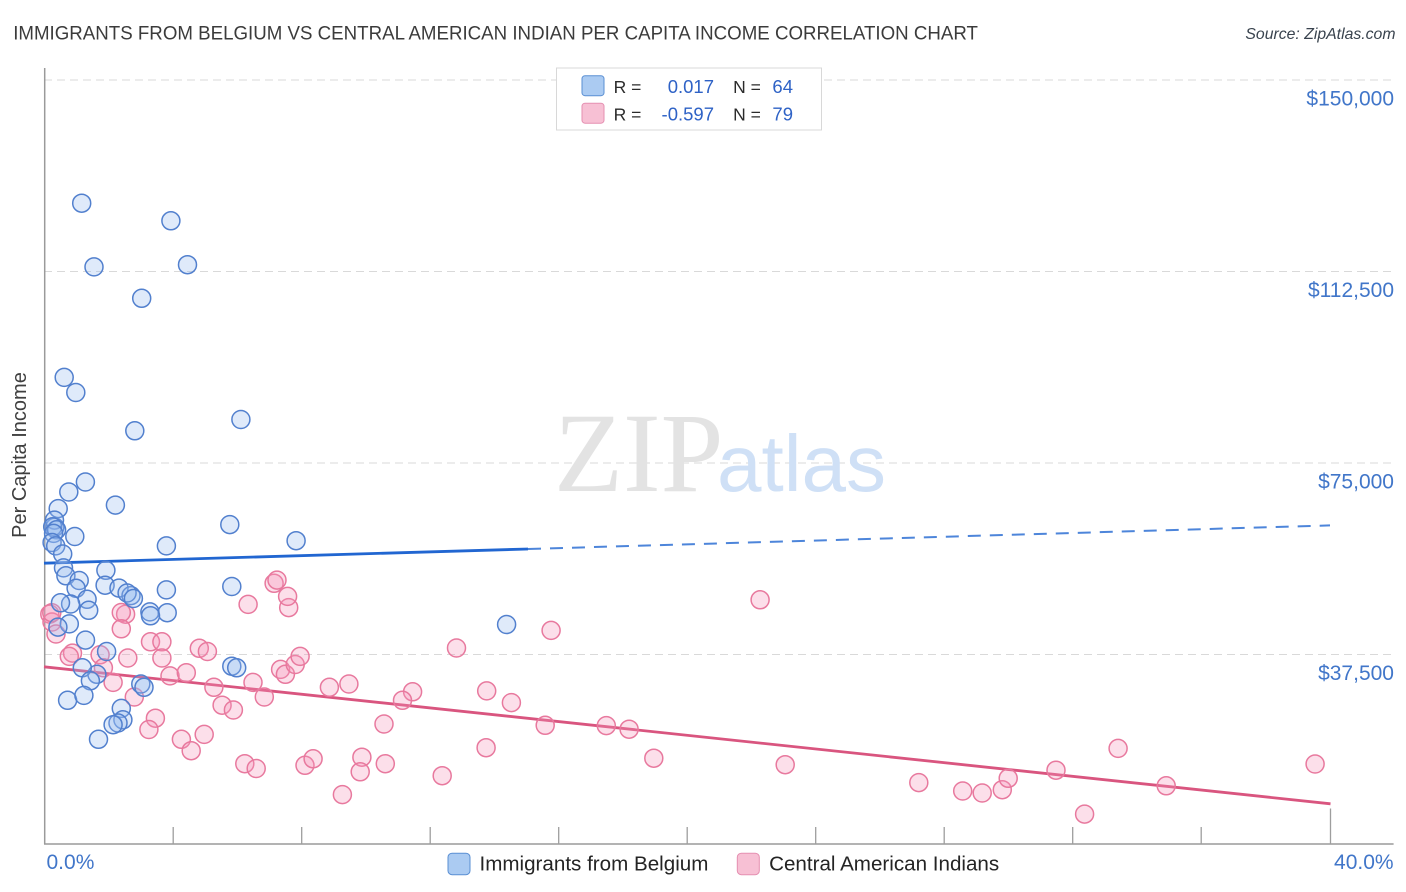  What do you see at coordinates (1320, 34) in the screenshot?
I see `svg-text: Source: ZipAtlas.com` at bounding box center [1320, 34].